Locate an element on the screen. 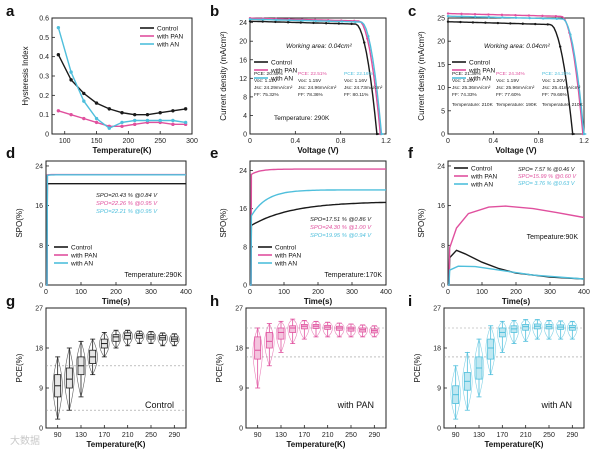 The height and width of the screenshot is (450, 592). annotation-temperature: Temperature:290K is located at coordinates (153, 275).